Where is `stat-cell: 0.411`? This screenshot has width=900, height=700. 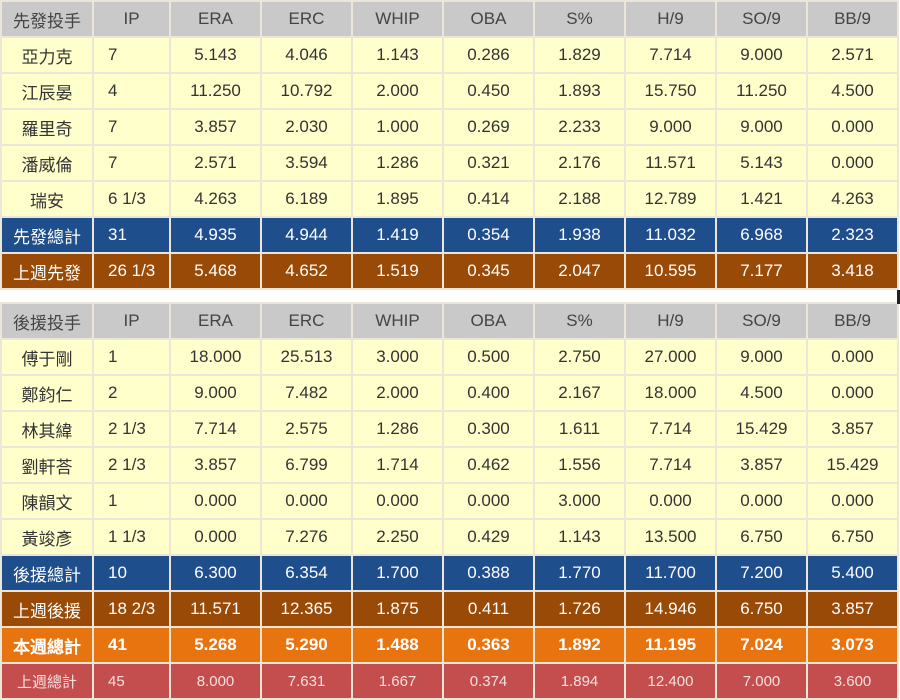 stat-cell: 0.411 is located at coordinates (488, 609).